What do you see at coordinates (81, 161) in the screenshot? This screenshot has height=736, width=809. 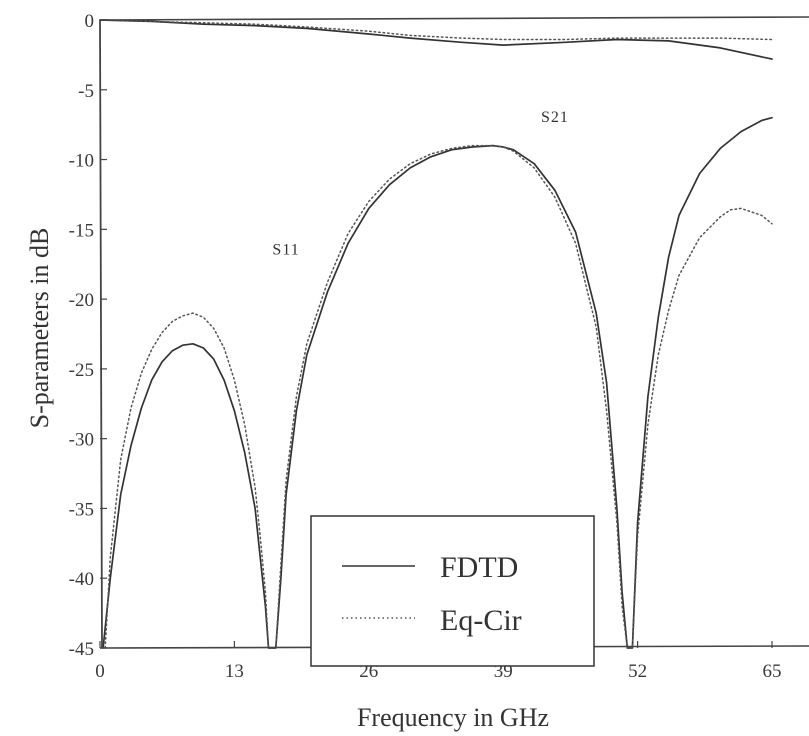 I see `y-tick-label-2: -10` at bounding box center [81, 161].